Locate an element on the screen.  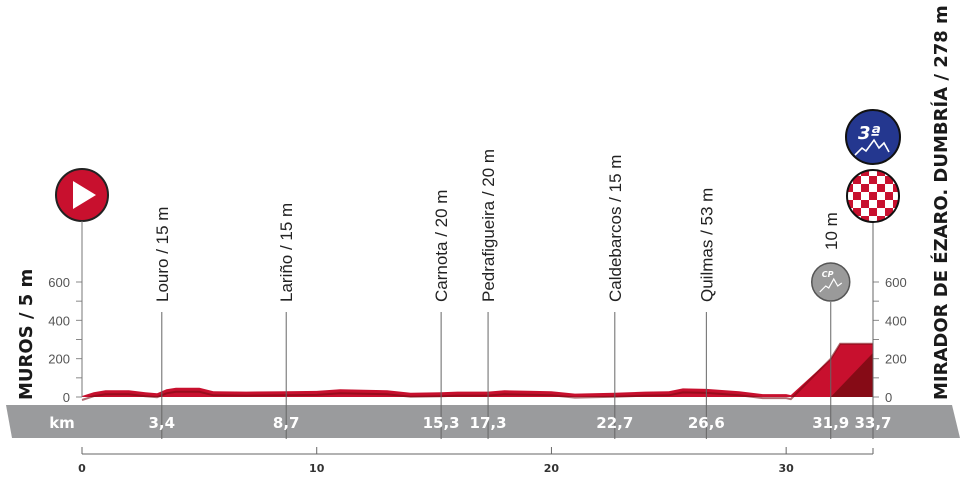
waypoint: Caldebarcos / 15 m 22,7 is located at coordinates (614, 297).